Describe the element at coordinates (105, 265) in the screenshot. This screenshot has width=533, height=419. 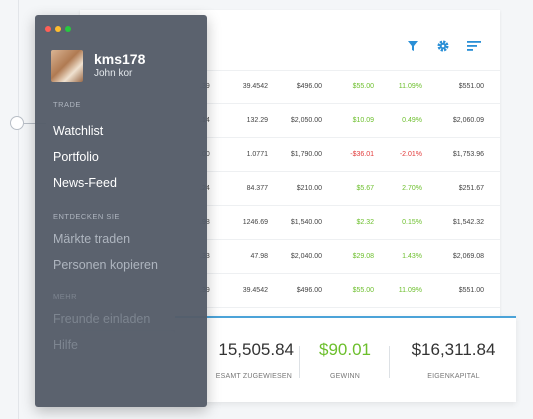
I see `sidebar-item-copy-people: Personen kopieren` at that location.